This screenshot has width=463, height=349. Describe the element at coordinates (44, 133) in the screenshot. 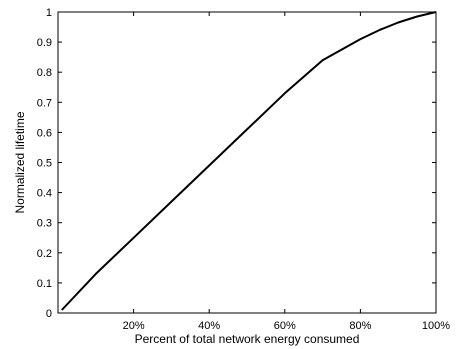

I see `y-tick-label: 0.6` at that location.